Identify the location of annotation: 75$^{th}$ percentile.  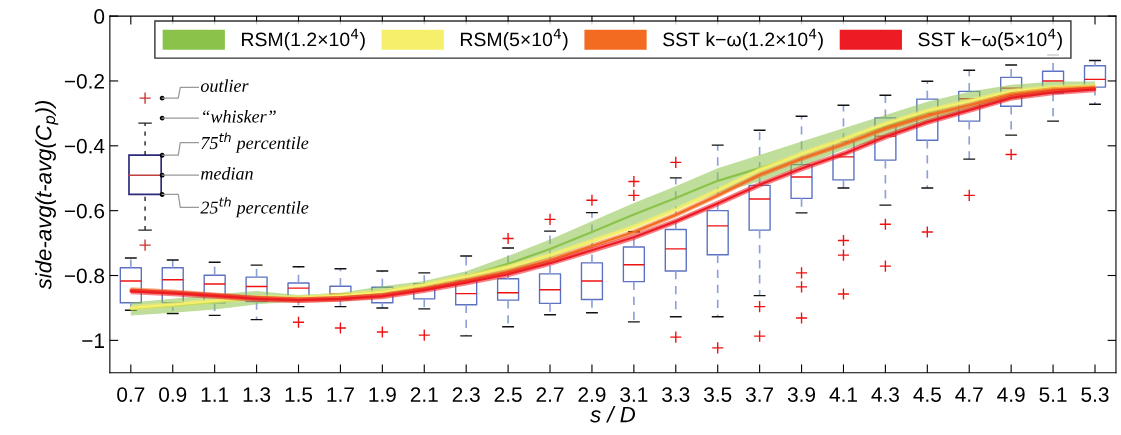
(255, 142).